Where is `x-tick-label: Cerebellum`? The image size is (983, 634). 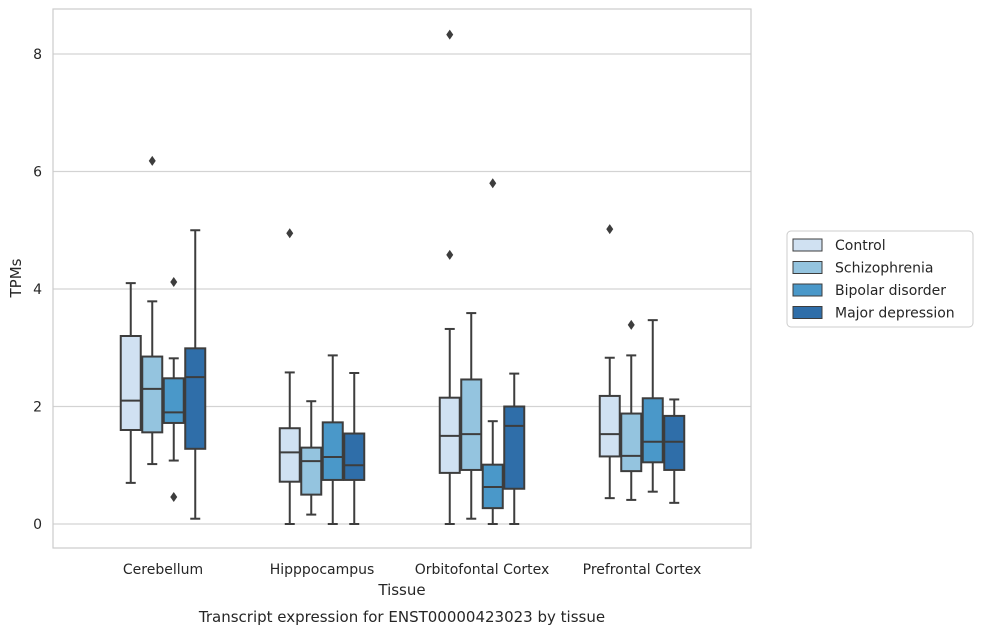 x-tick-label: Cerebellum is located at coordinates (163, 570).